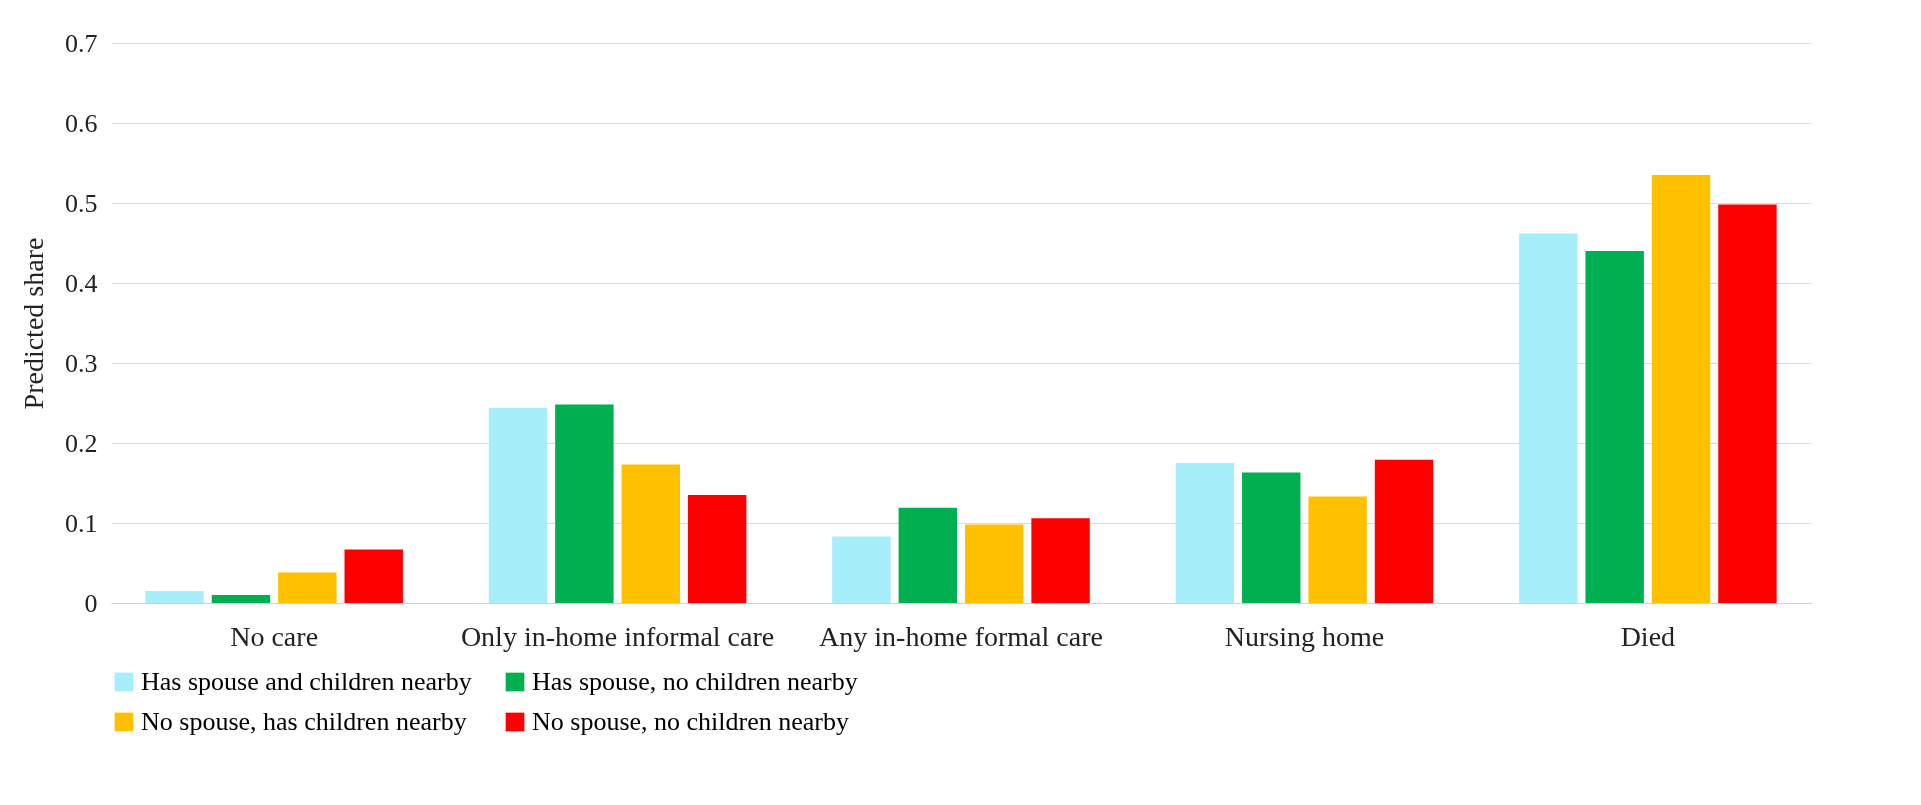 The width and height of the screenshot is (1921, 805). I want to click on y-tick-label: 0.3, so click(81, 363).